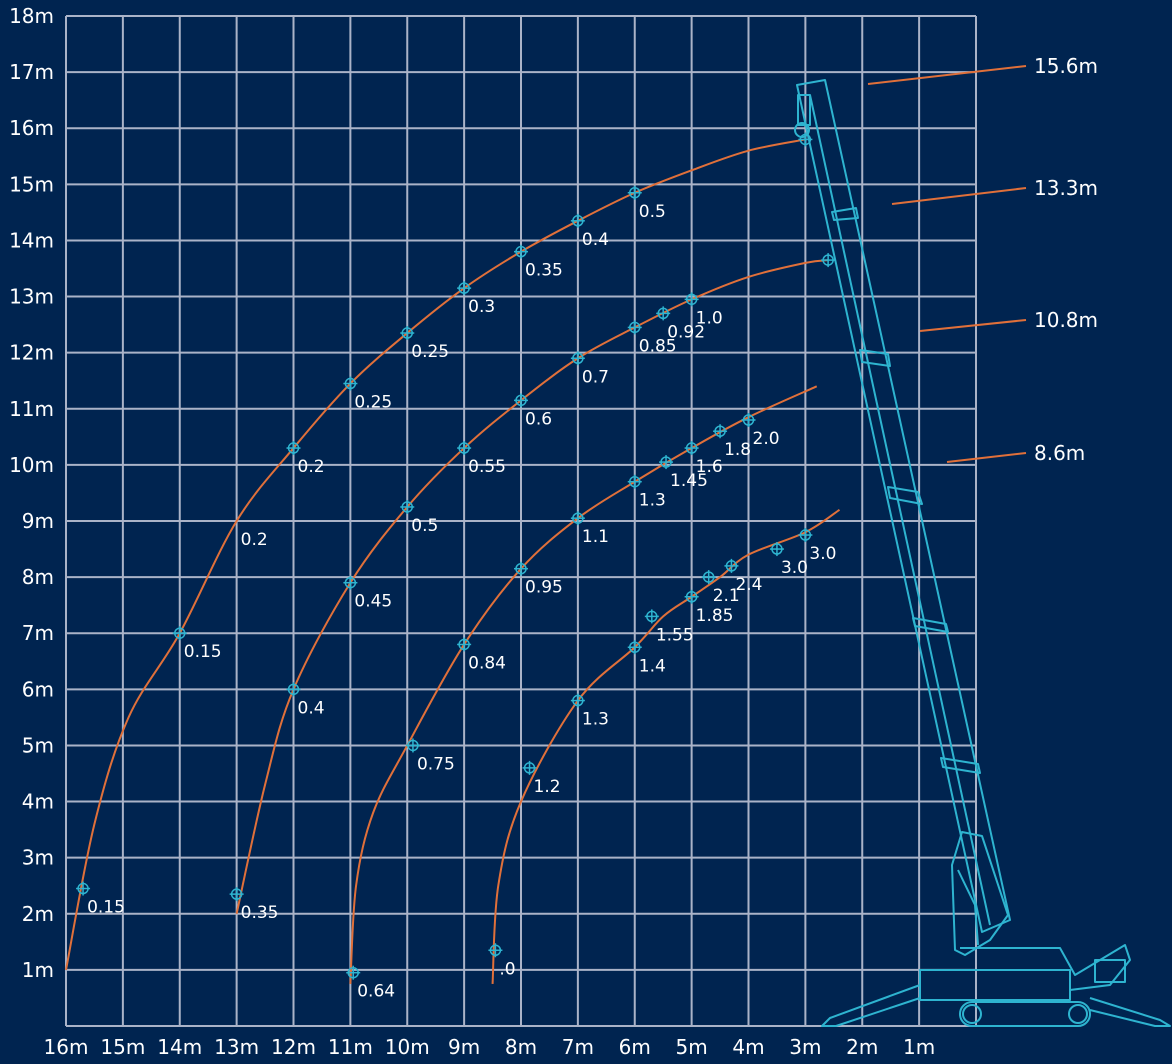  Describe the element at coordinates (748, 1047) in the screenshot. I see `x-tick-label: 4m` at that location.